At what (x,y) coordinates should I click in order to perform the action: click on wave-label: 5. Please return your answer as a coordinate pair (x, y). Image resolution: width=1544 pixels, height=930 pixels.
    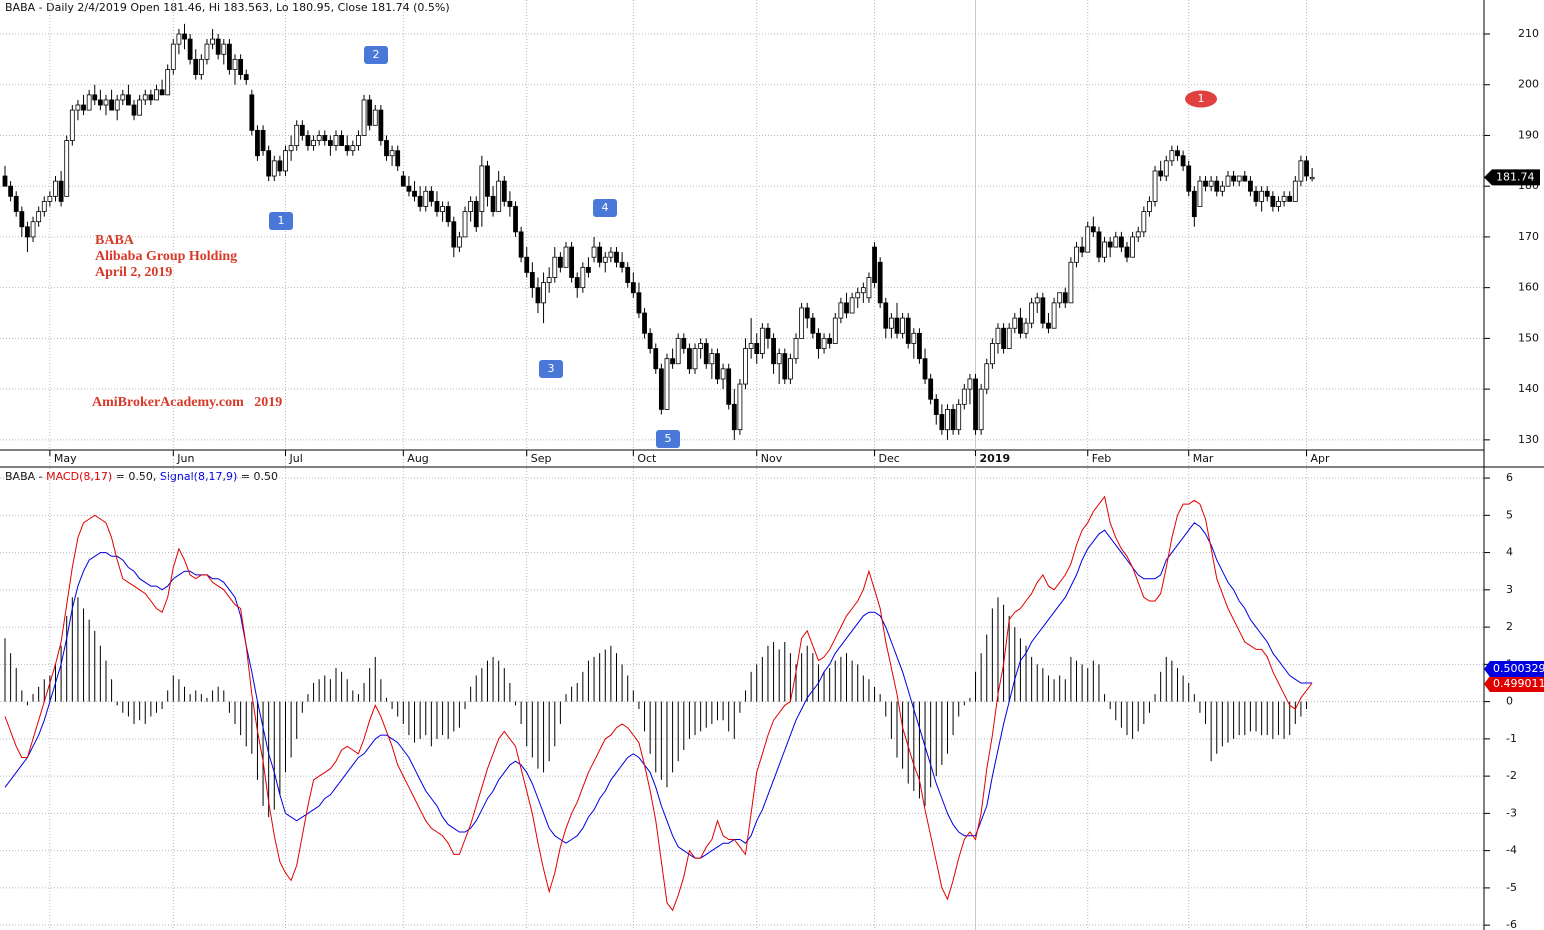
    Looking at the image, I should click on (668, 438).